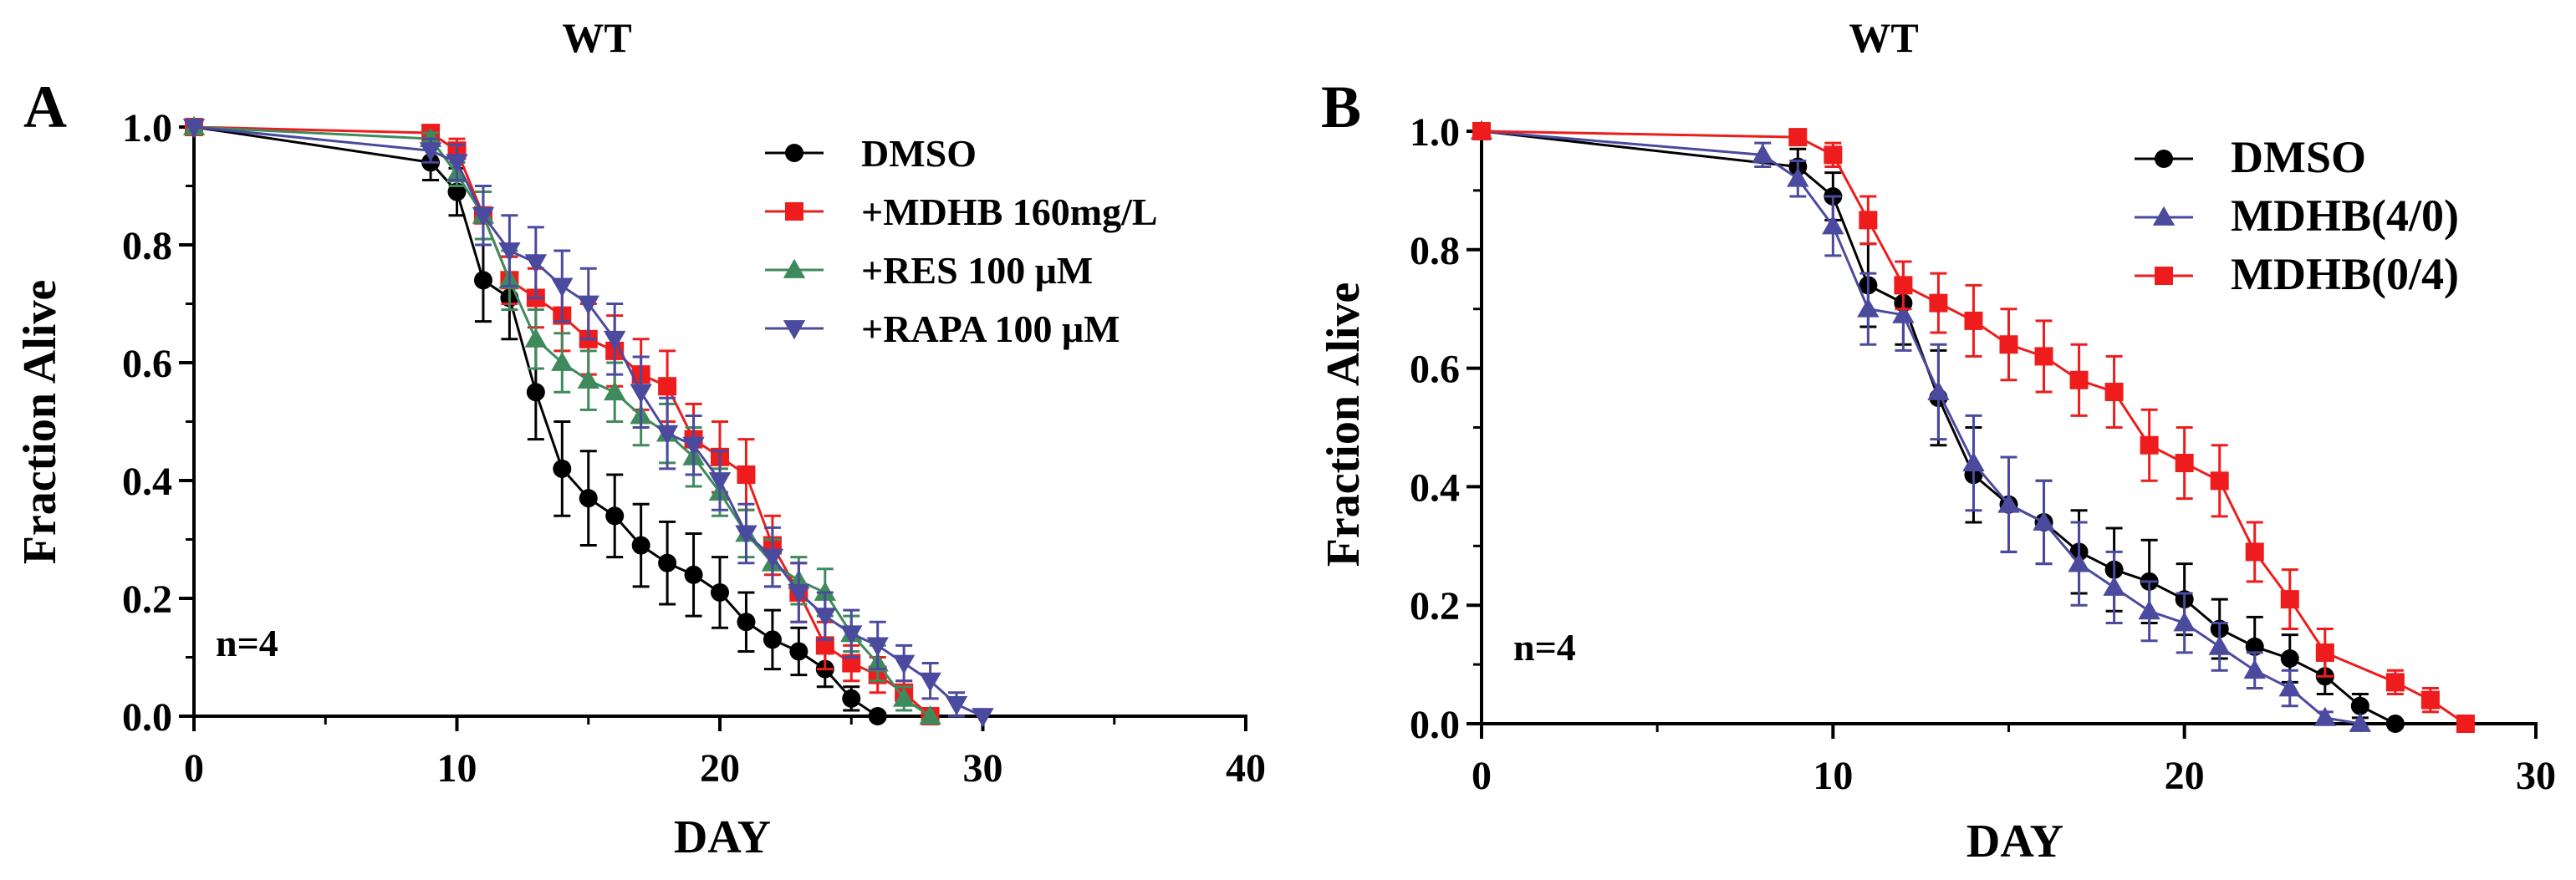 This screenshot has width=2576, height=880. I want to click on panel-a-legend-item-res-100-m: +RES 100 μM, so click(929, 270).